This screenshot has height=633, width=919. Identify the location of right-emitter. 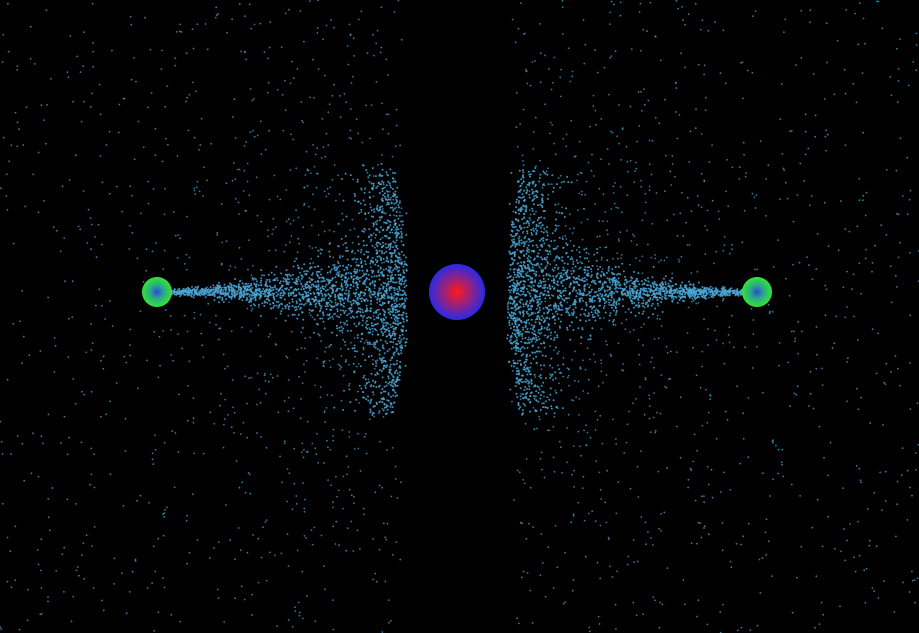
(757, 292).